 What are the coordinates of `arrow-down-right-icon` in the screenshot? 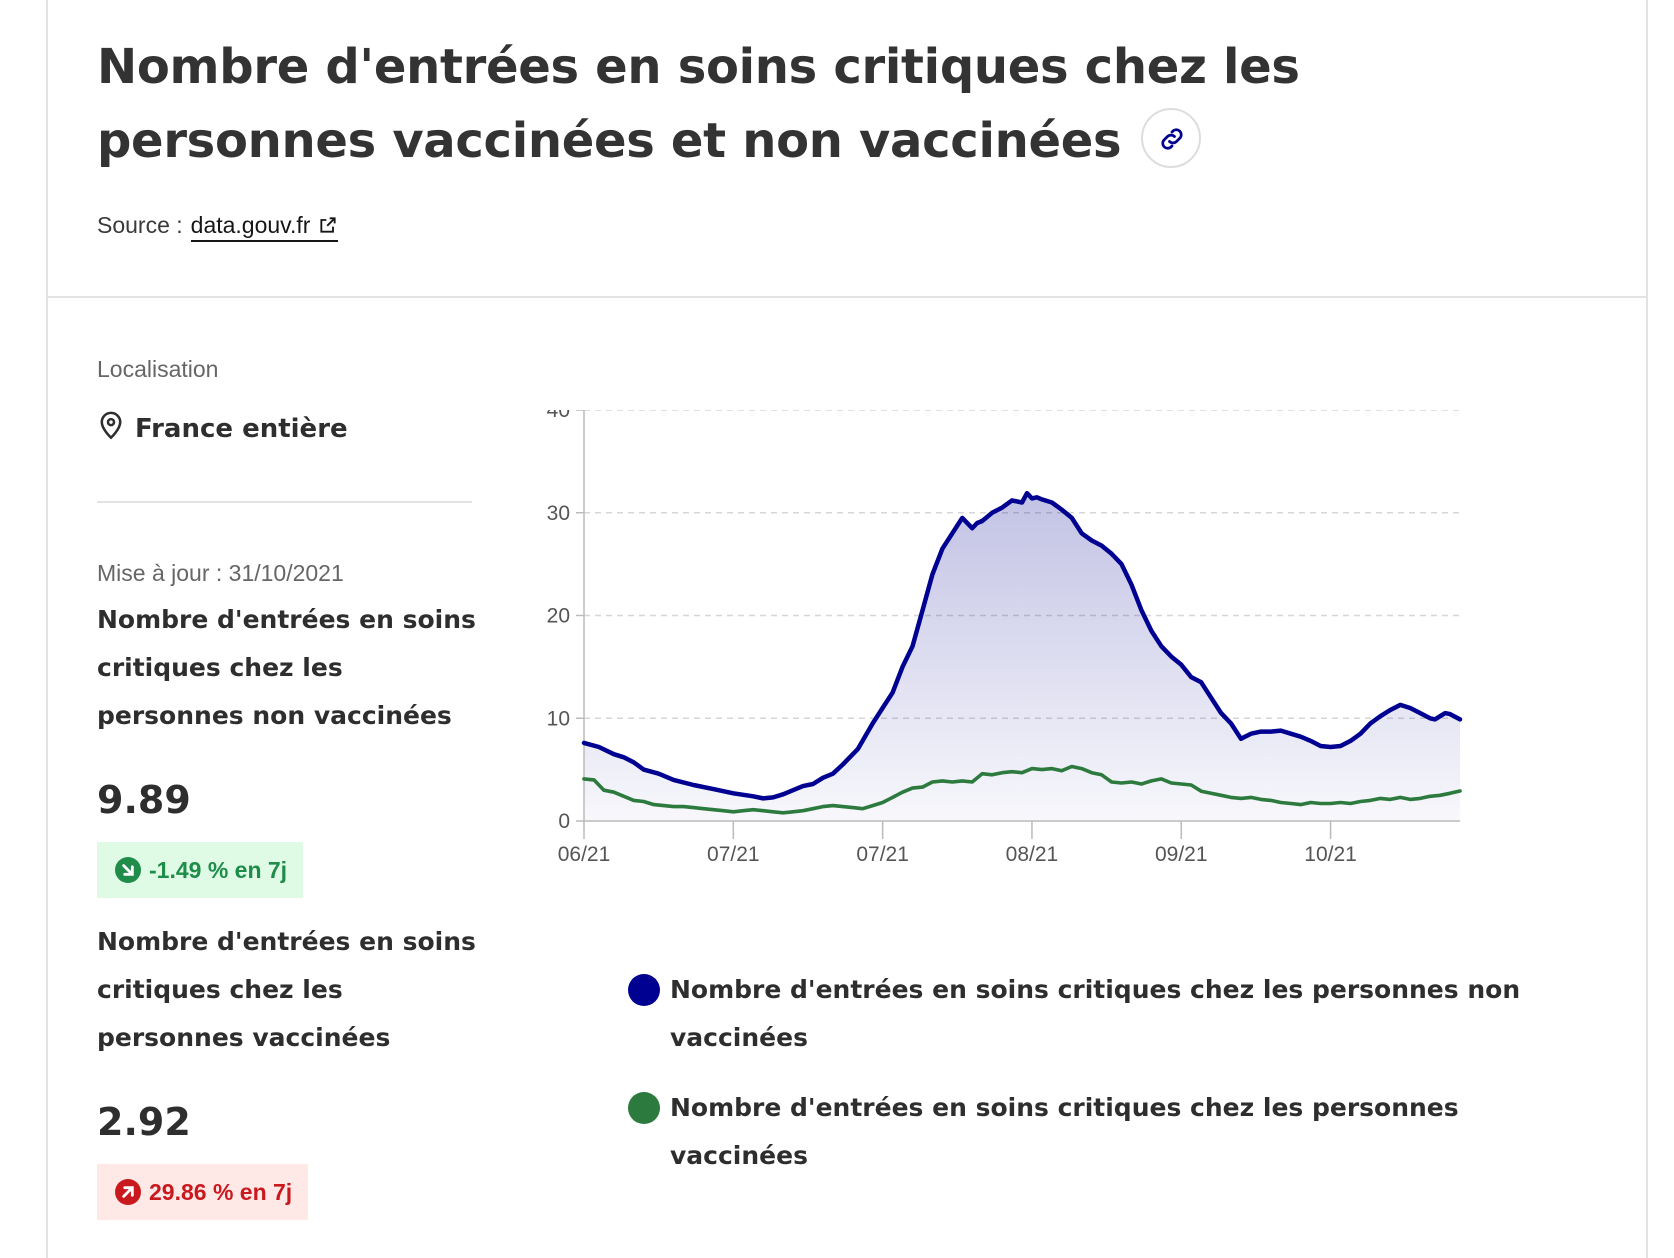 It's located at (128, 870).